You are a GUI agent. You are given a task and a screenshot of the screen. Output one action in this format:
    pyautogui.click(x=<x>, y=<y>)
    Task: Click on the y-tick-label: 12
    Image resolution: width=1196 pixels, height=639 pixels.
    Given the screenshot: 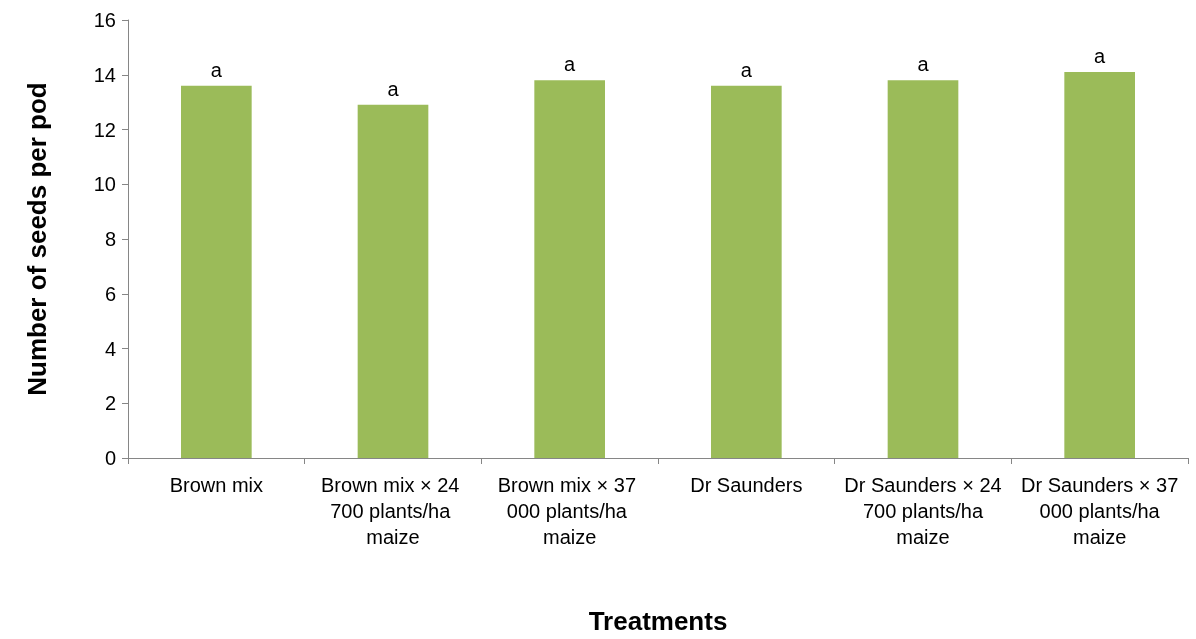 What is the action you would take?
    pyautogui.click(x=104, y=129)
    